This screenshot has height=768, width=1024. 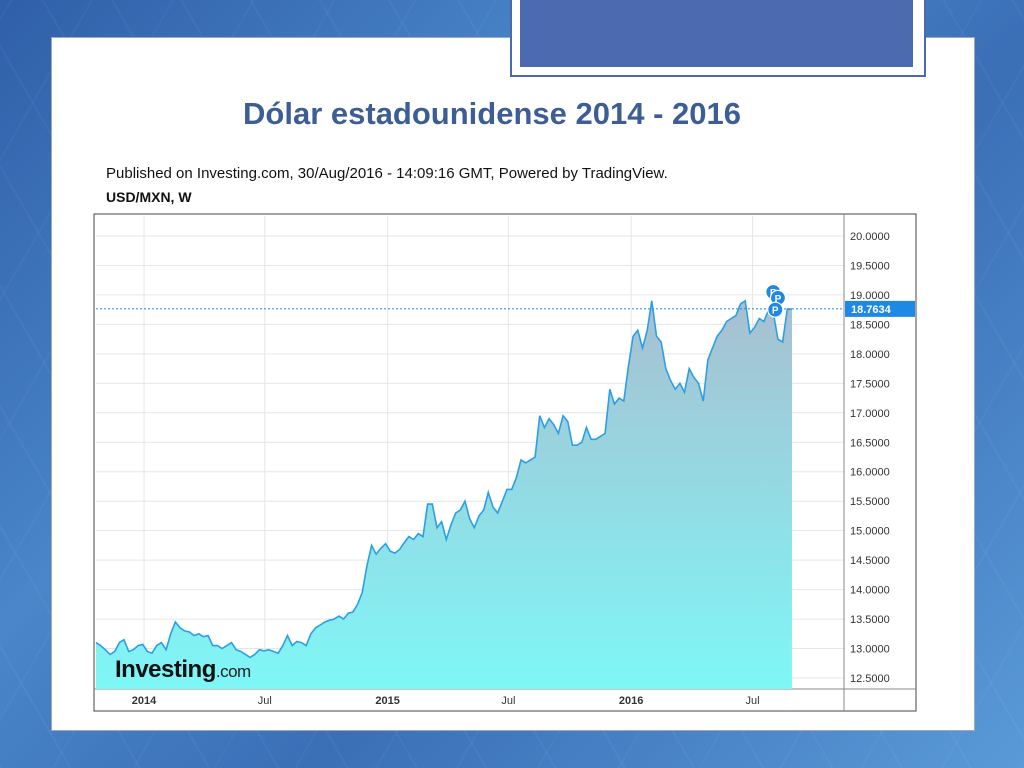 I want to click on x-tick-label: 2016, so click(x=631, y=701).